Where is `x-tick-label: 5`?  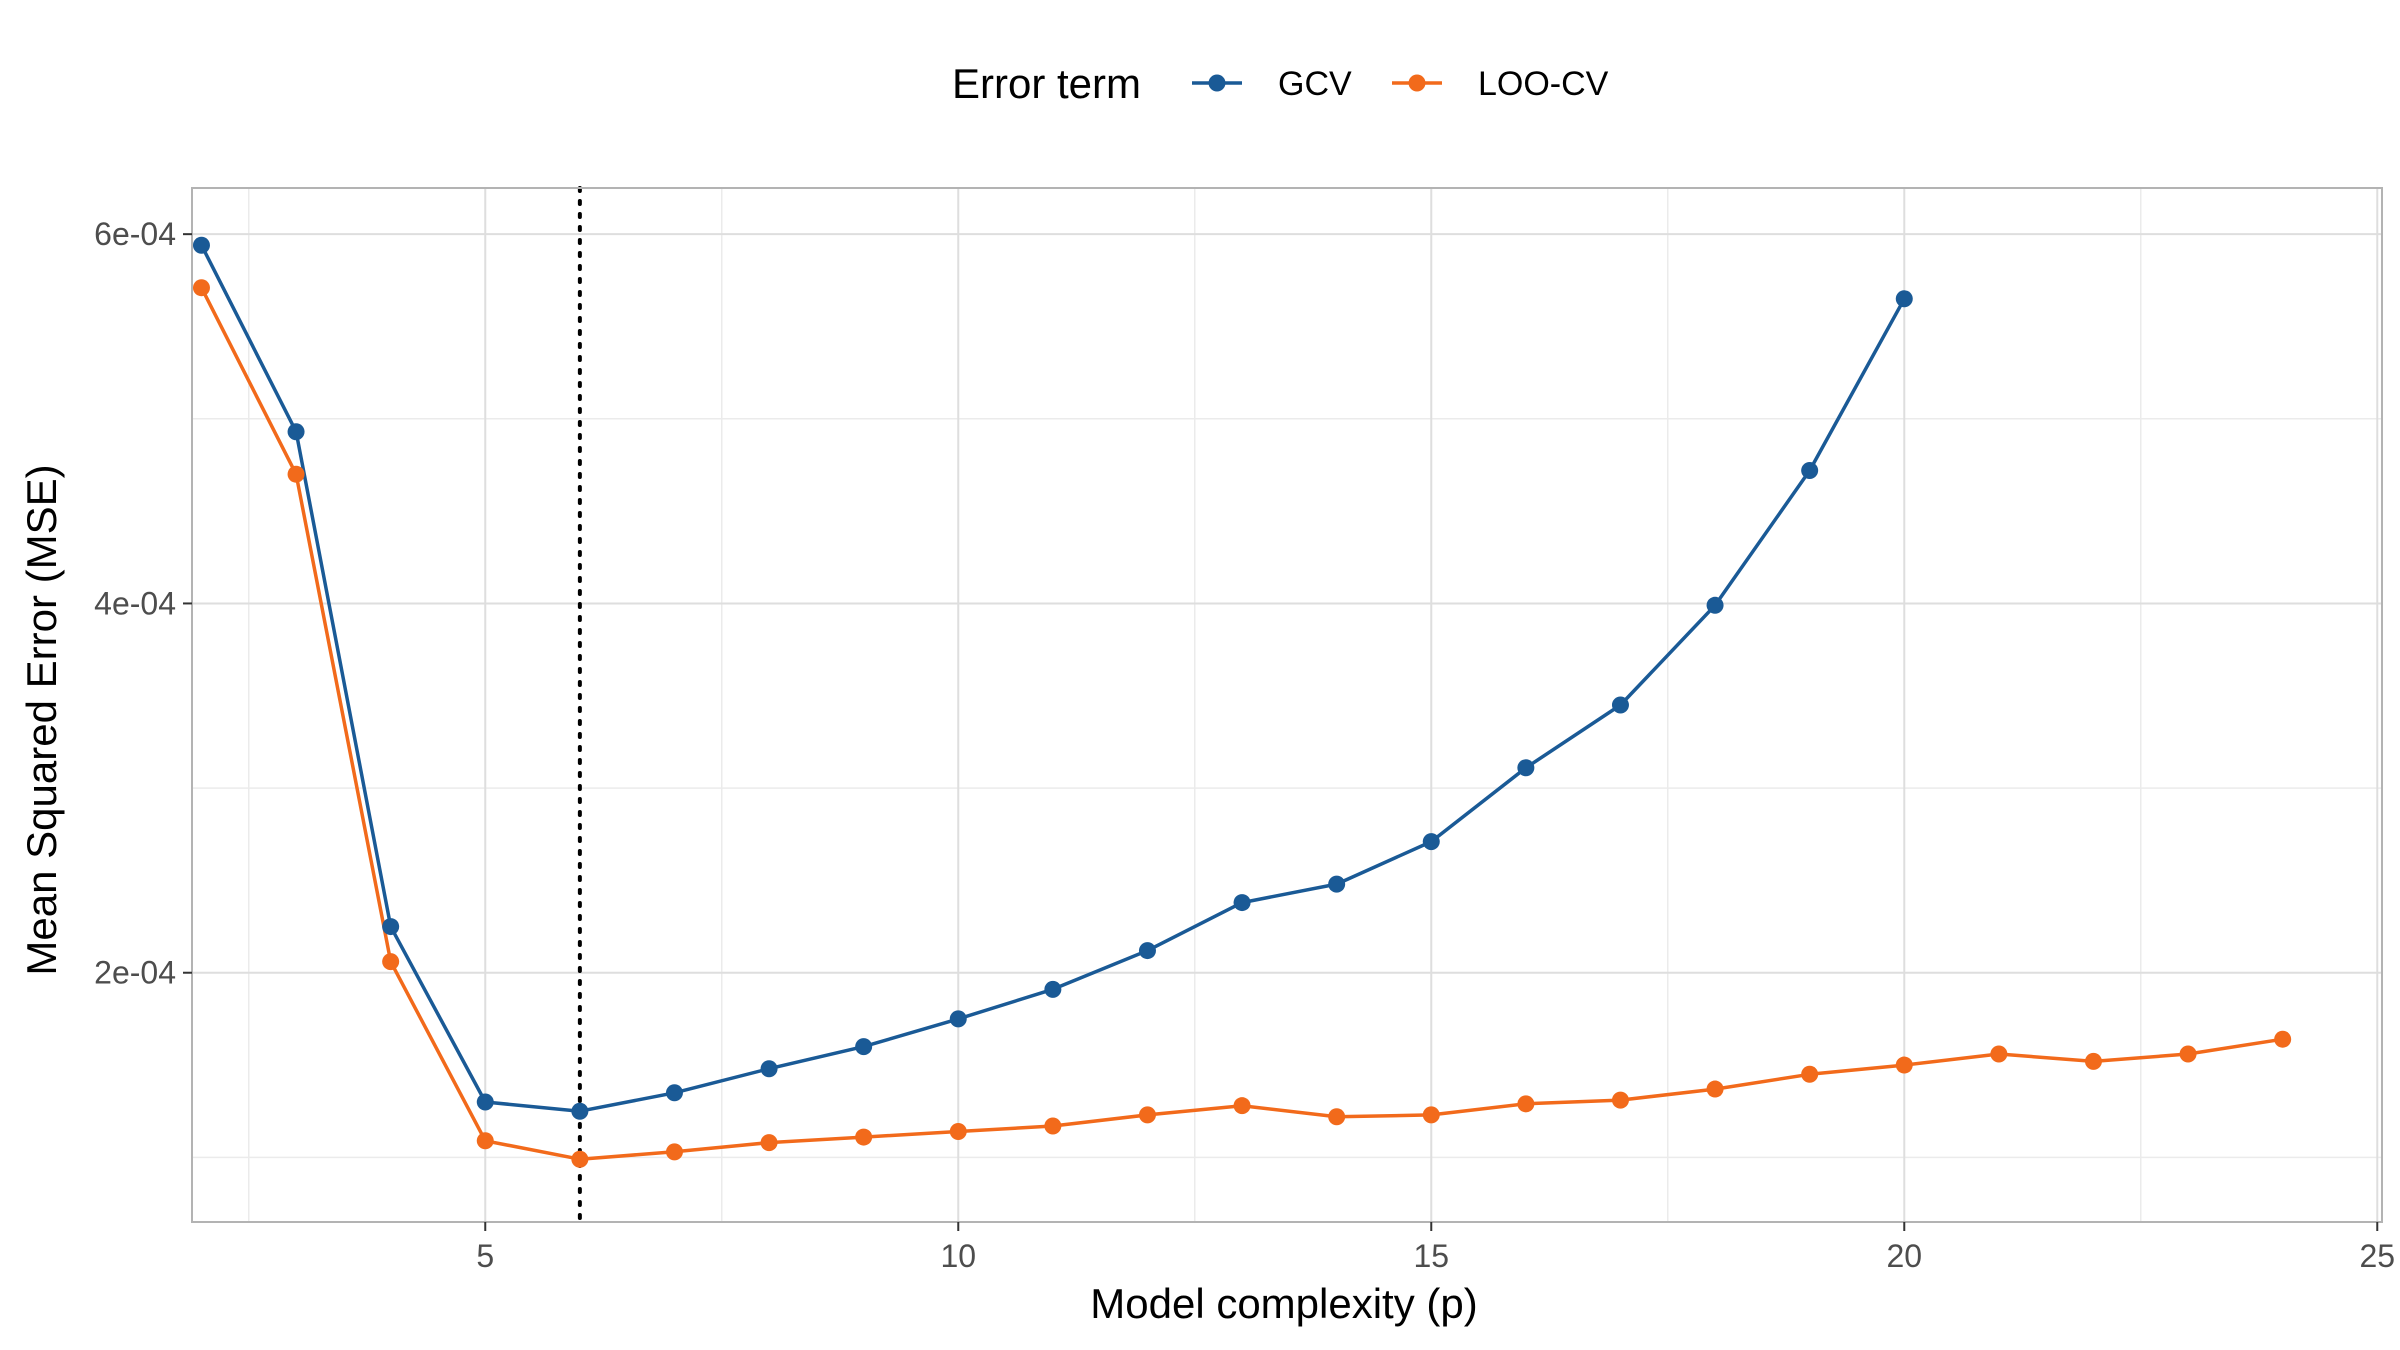
x-tick-label: 5 is located at coordinates (485, 1256).